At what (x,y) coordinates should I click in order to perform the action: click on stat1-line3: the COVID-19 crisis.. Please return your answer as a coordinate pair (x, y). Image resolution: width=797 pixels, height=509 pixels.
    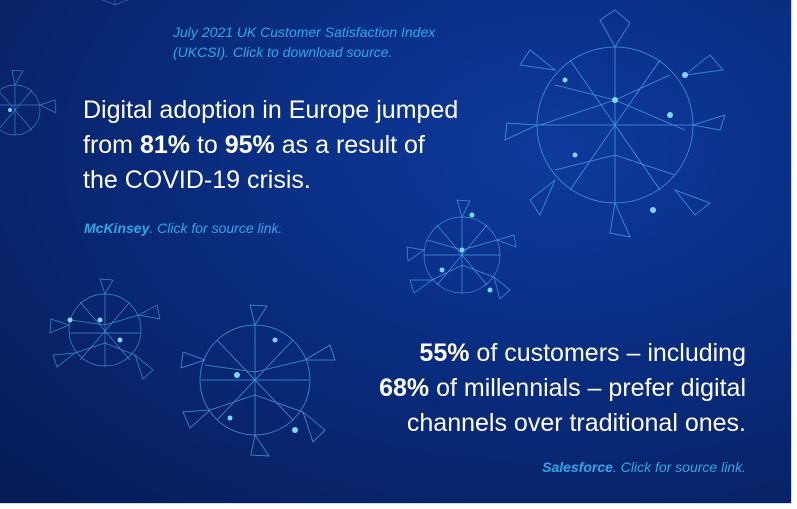
    Looking at the image, I should click on (197, 180).